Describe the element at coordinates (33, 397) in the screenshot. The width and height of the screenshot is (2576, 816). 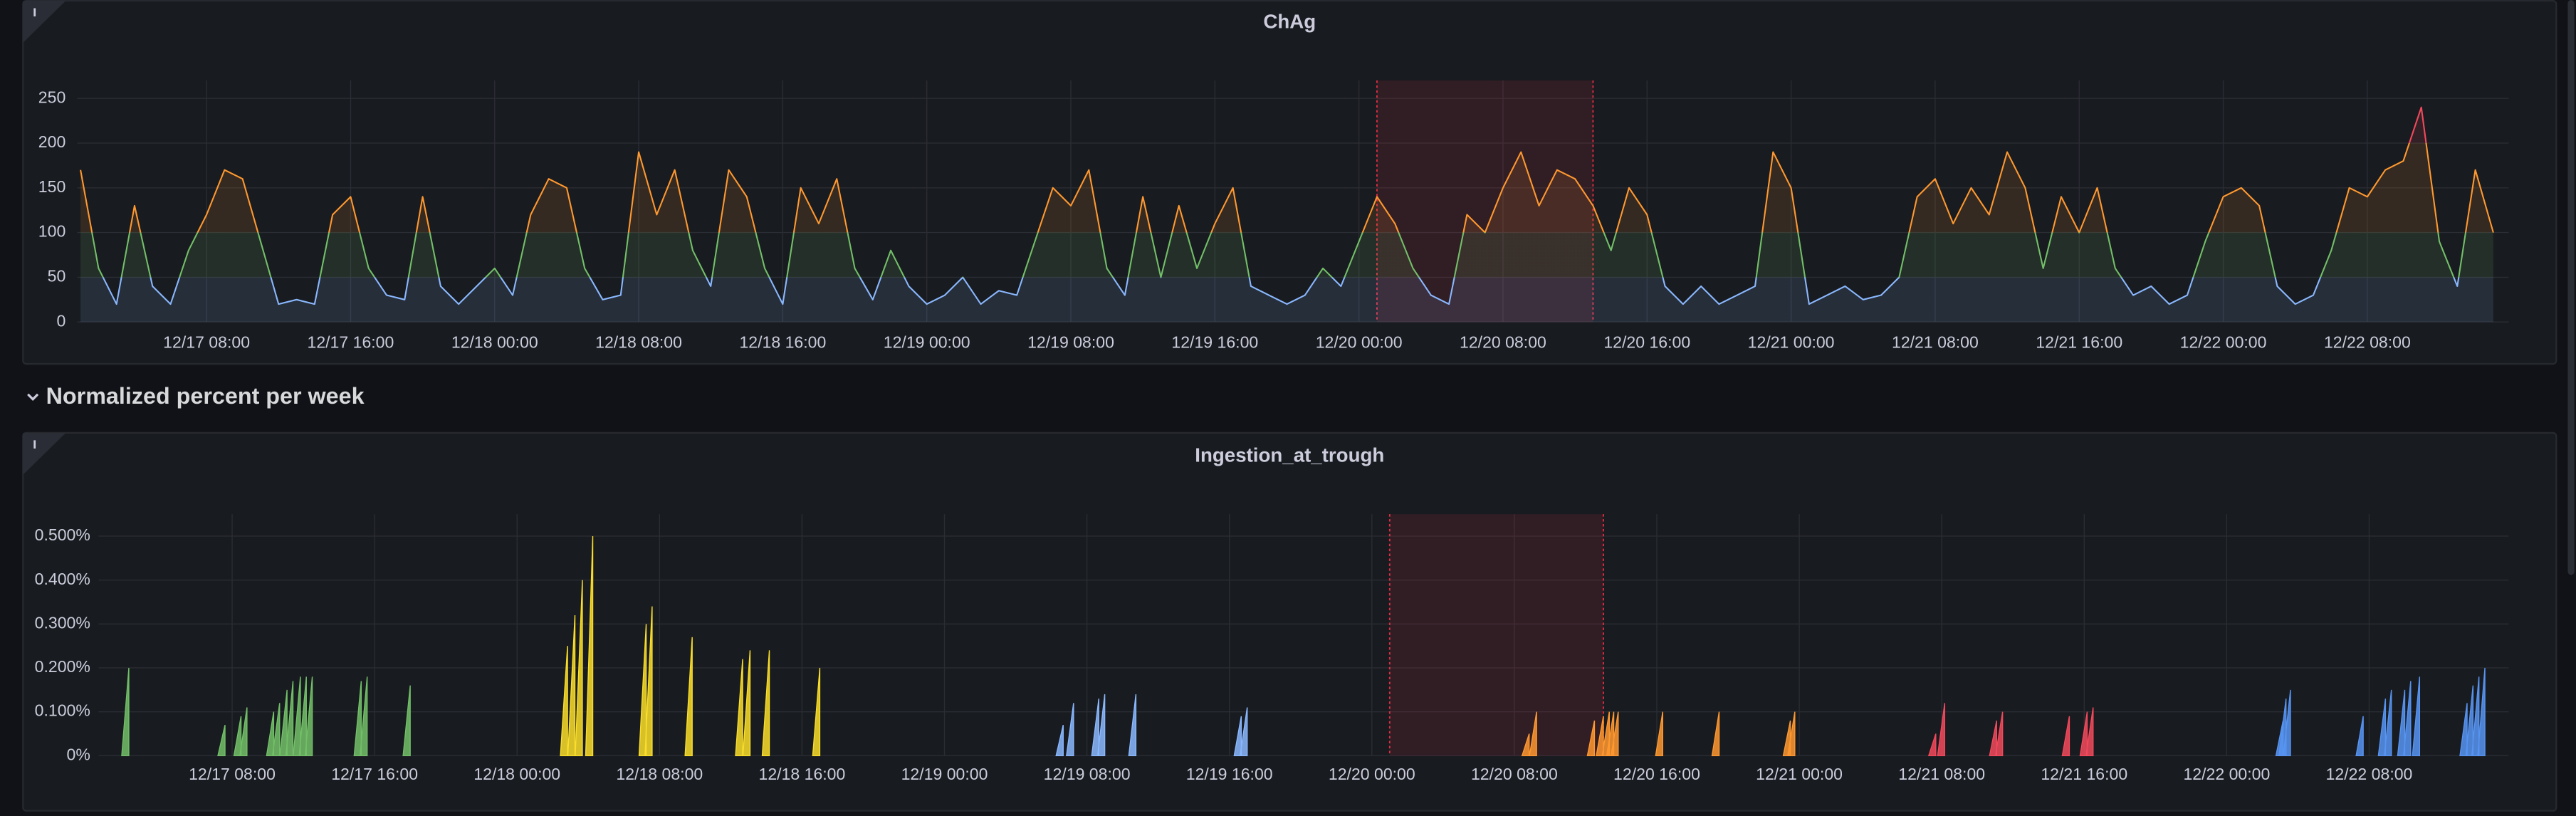
I see `row-chevron` at that location.